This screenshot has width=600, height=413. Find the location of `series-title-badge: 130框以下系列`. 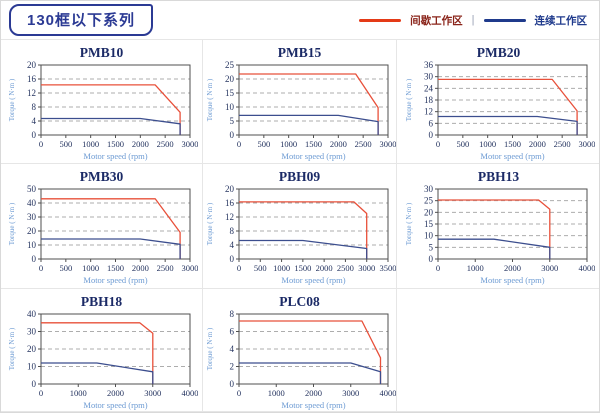

series-title-badge: 130框以下系列 is located at coordinates (81, 20).